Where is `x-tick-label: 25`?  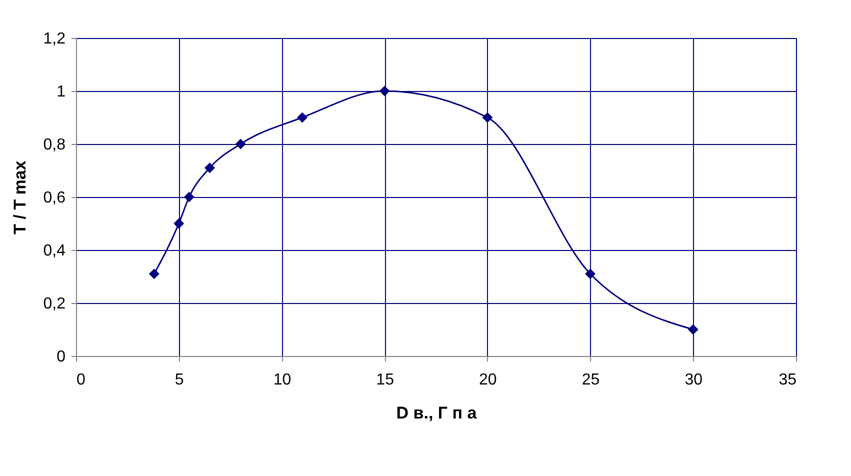
x-tick-label: 25 is located at coordinates (591, 380).